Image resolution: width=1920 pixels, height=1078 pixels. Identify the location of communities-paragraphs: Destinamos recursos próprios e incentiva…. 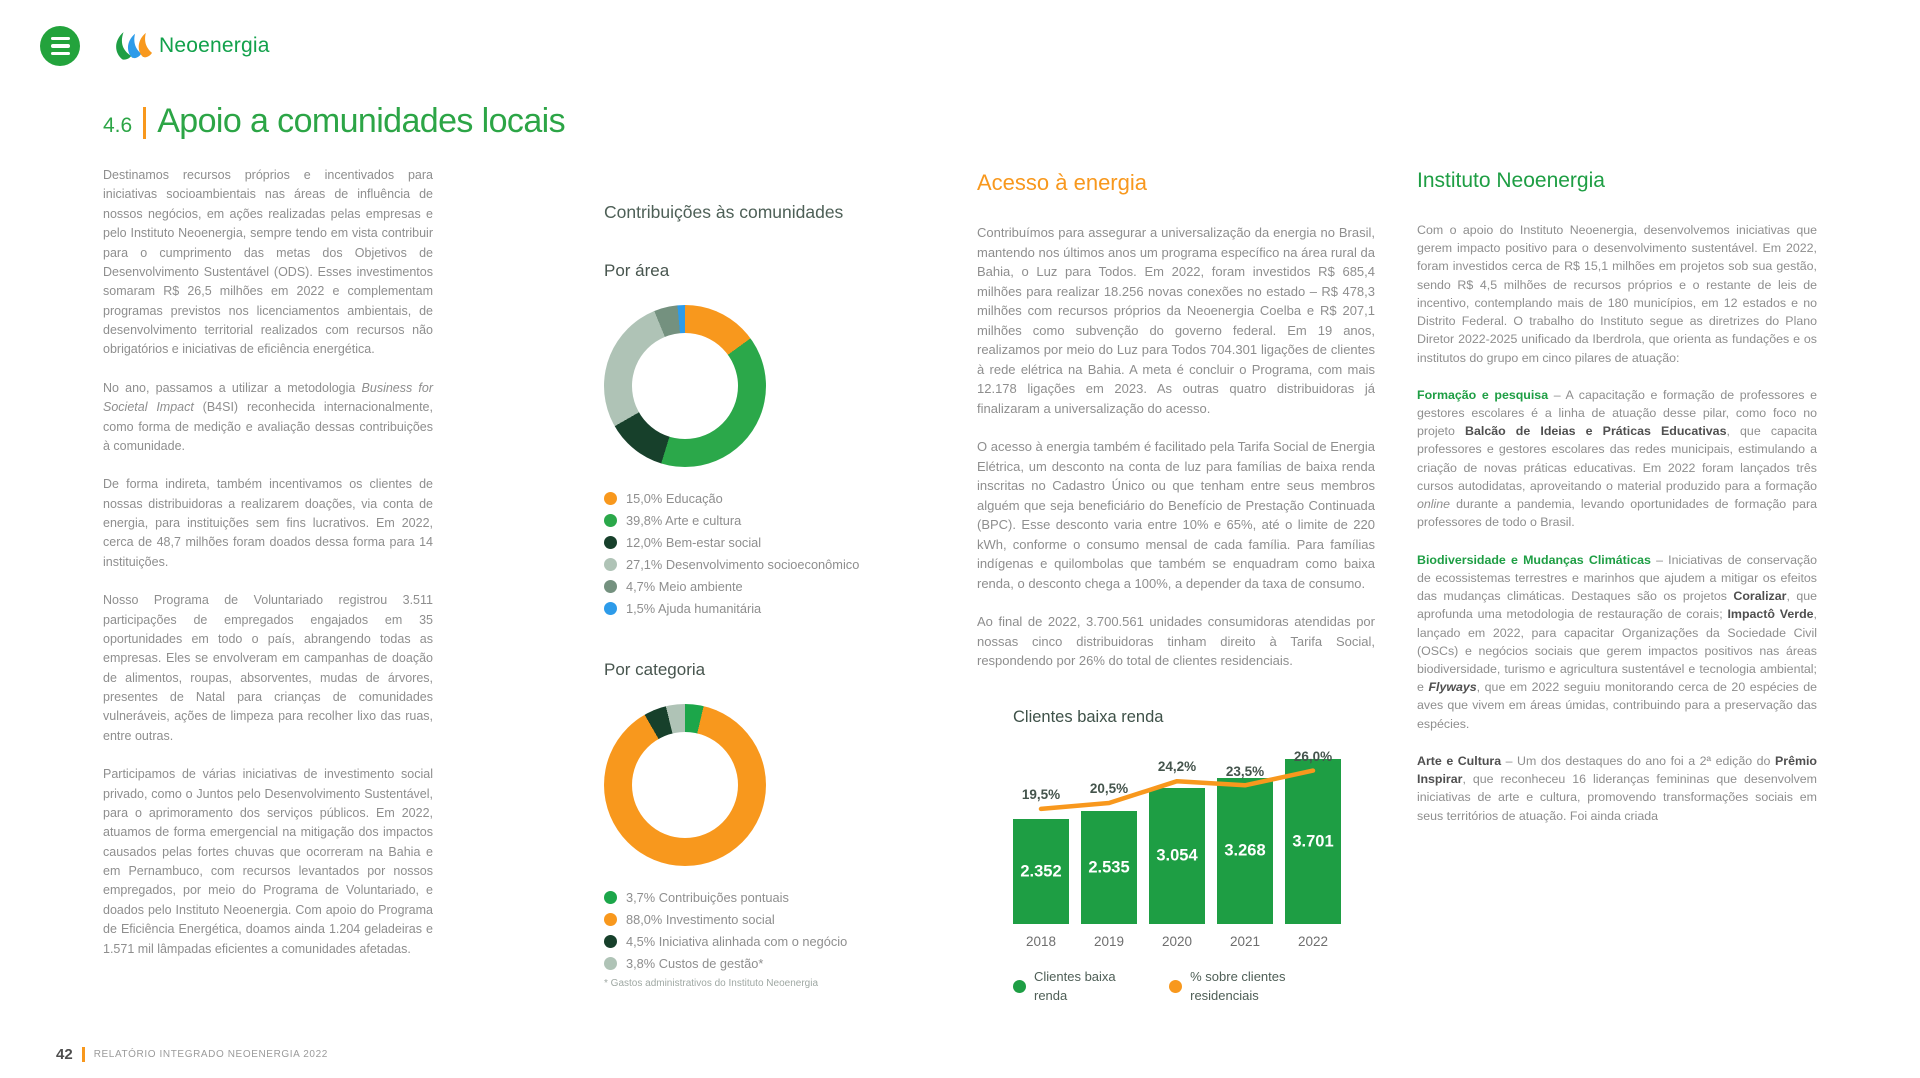
(268, 562).